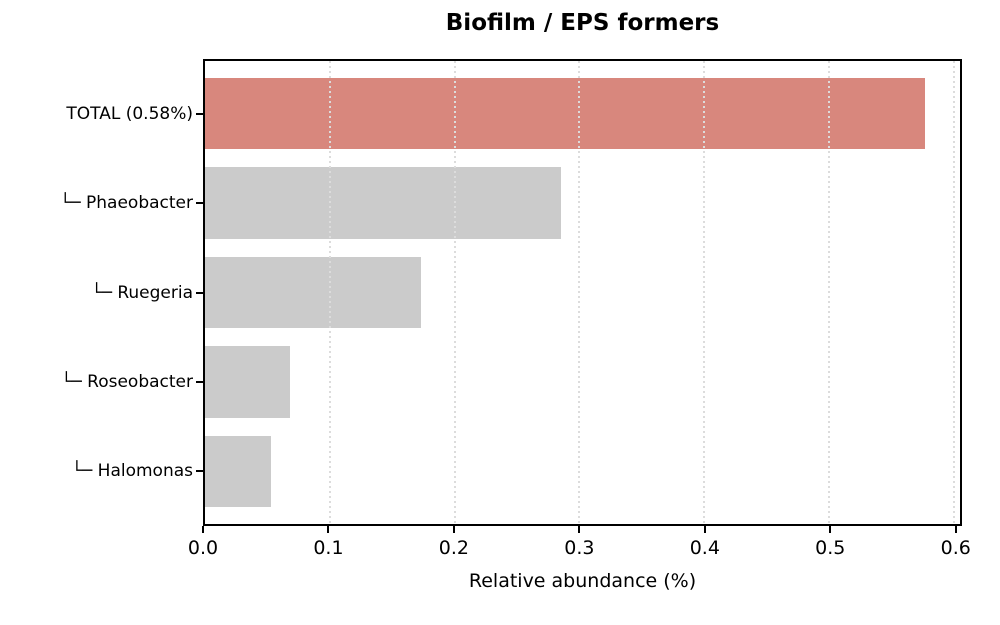 This screenshot has height=625, width=1000. Describe the element at coordinates (126, 203) in the screenshot. I see `y-tick-label: └─ Phaeobacter` at that location.